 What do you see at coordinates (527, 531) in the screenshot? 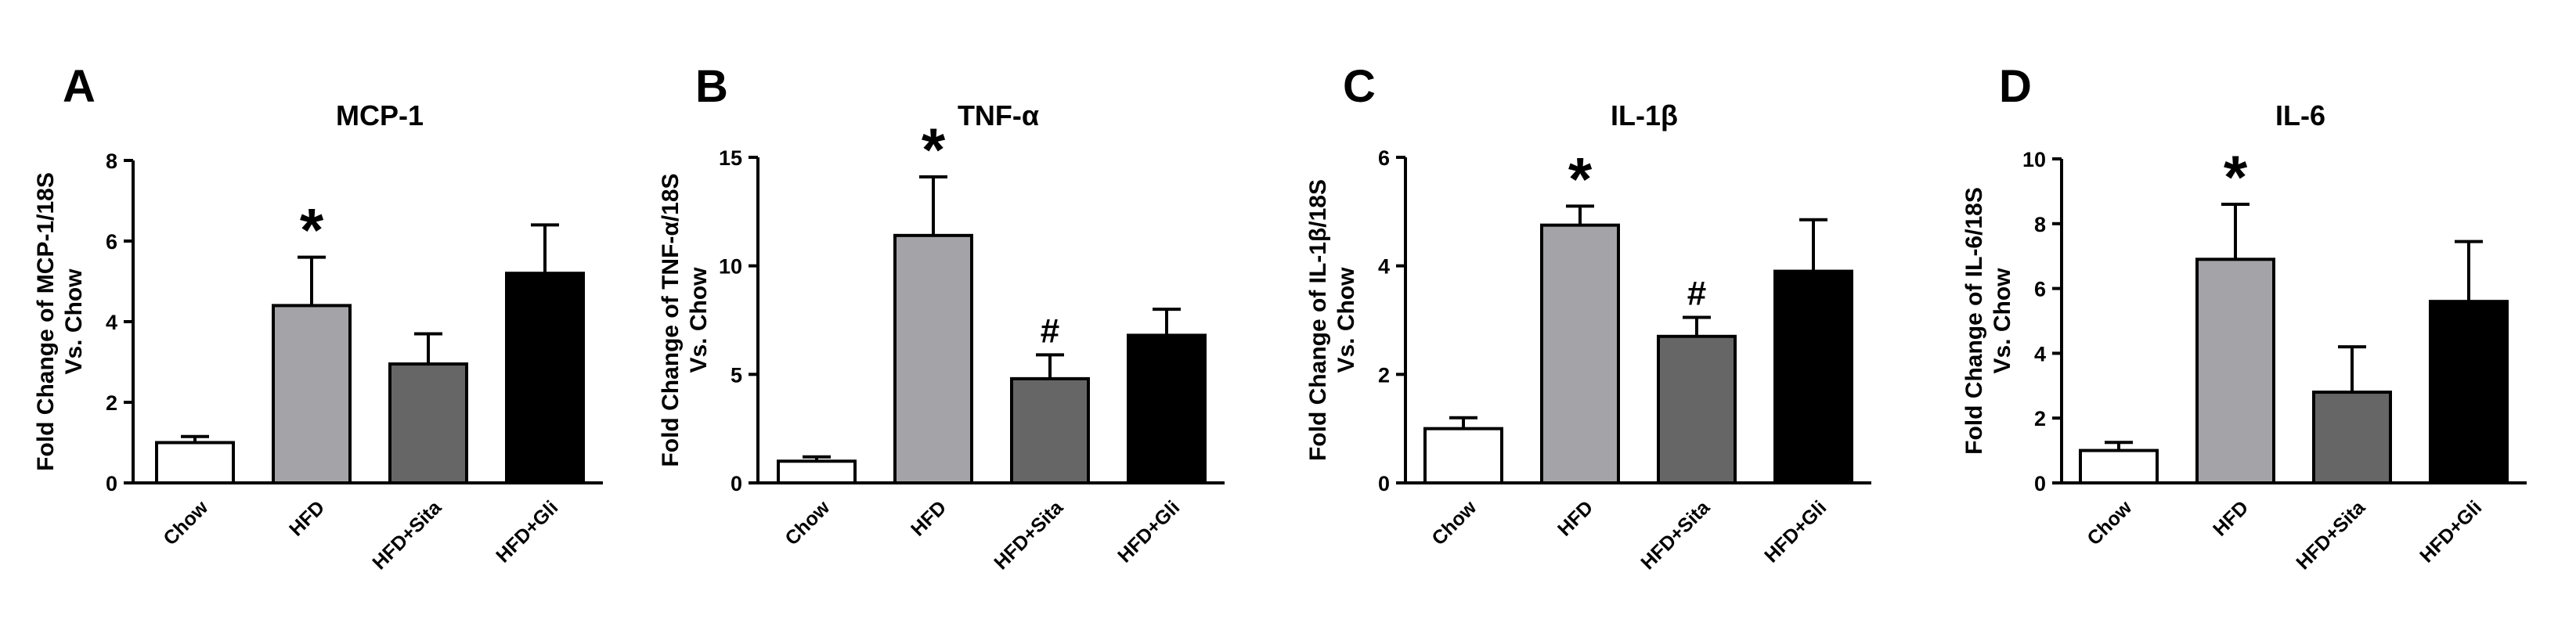
I see `x-tick-label-a: HFD+Gli` at bounding box center [527, 531].